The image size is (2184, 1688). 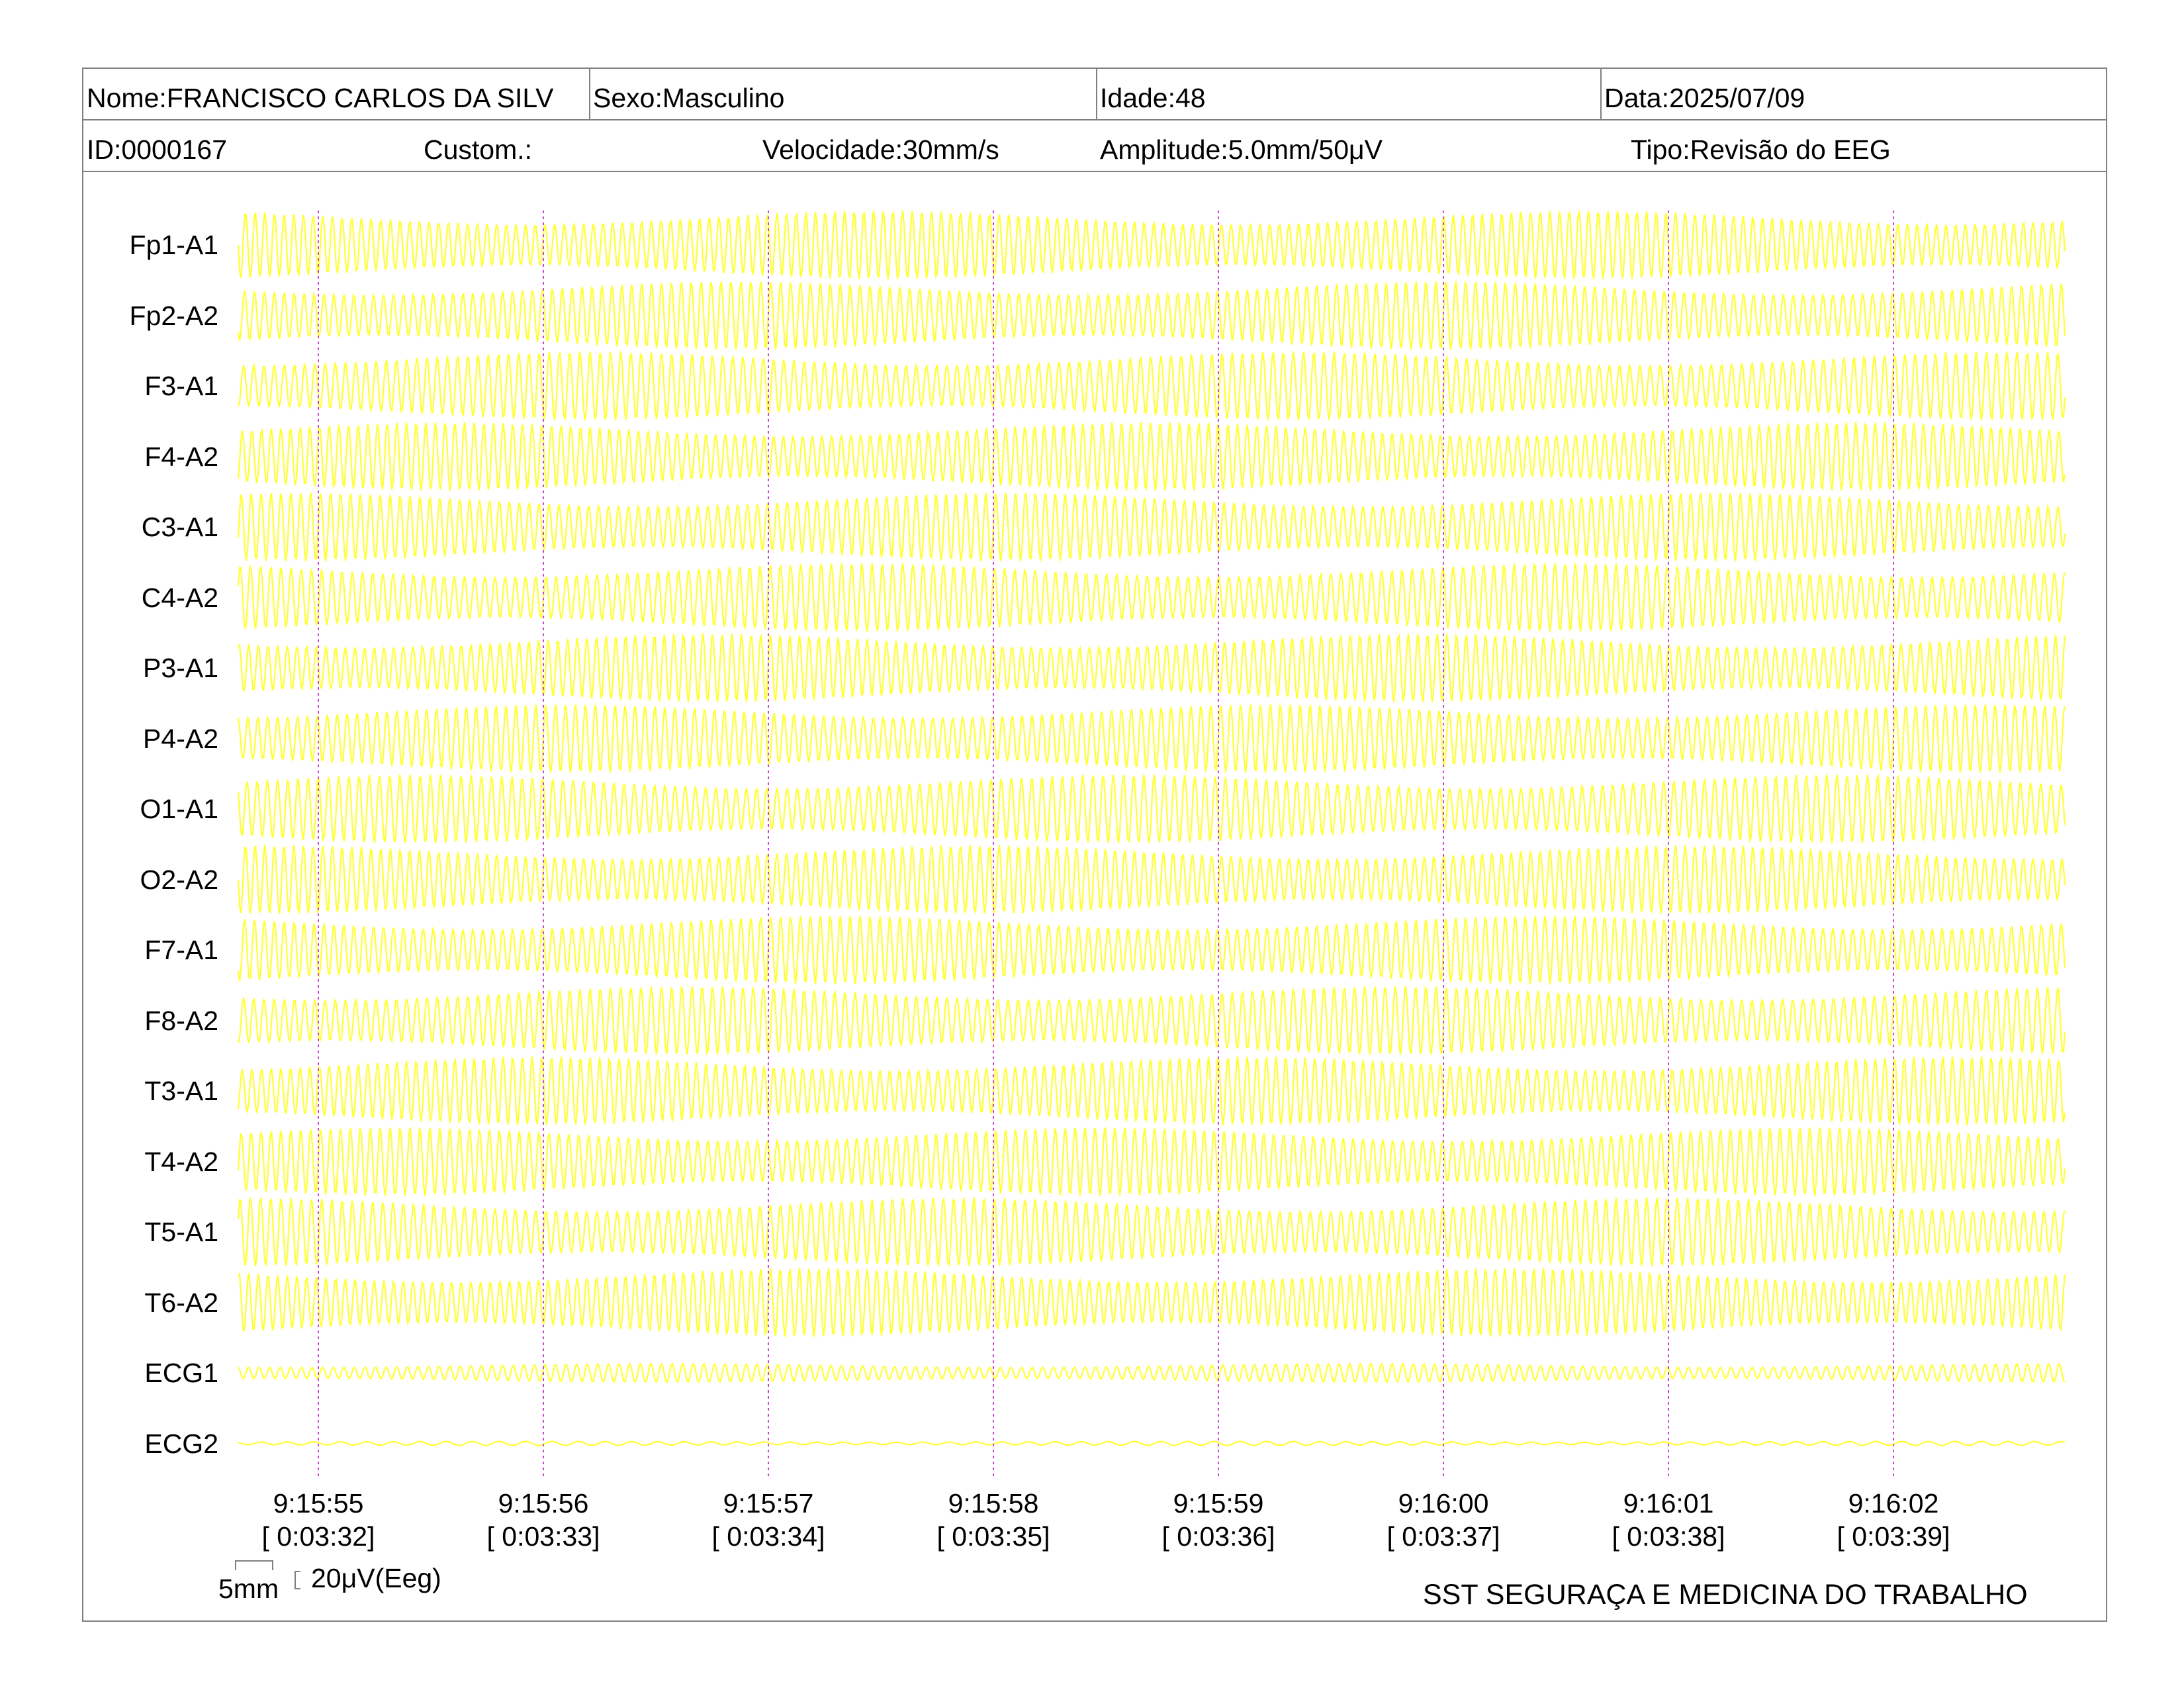 I want to click on trace-ecg2, so click(x=1152, y=1443).